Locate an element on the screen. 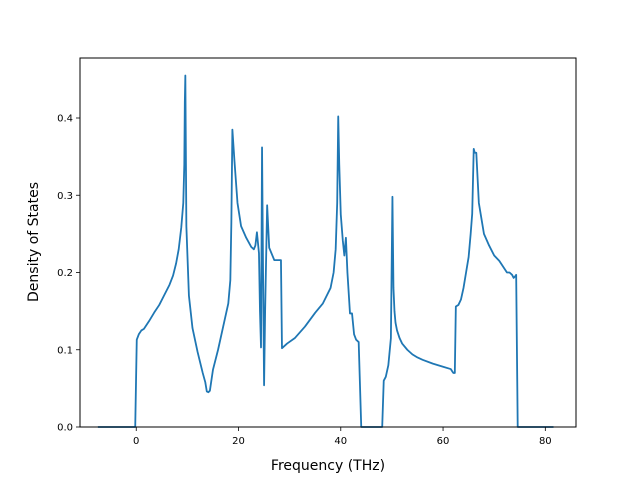 The image size is (640, 480). y-tick-label: 0.0 is located at coordinates (65, 428).